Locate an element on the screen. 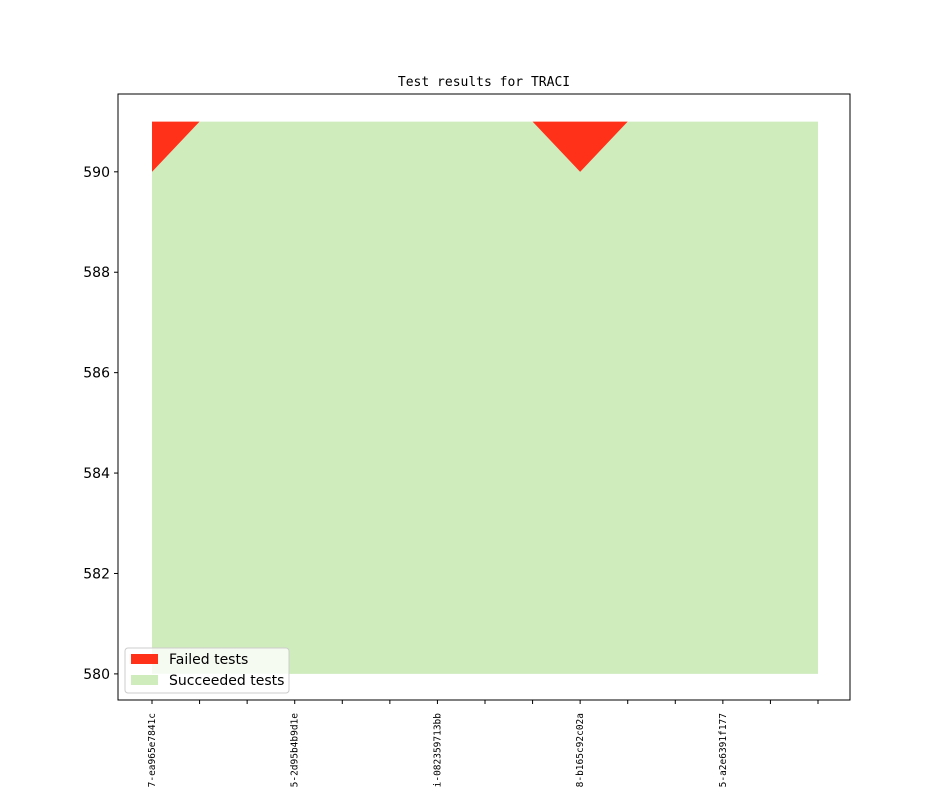 The height and width of the screenshot is (787, 944). legend: Failed tests Succeeded tests is located at coordinates (207, 670).